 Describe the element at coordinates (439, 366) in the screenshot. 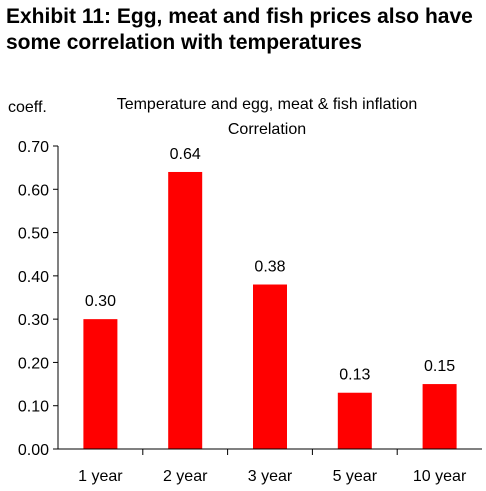

I see `data-label: 0.15` at that location.